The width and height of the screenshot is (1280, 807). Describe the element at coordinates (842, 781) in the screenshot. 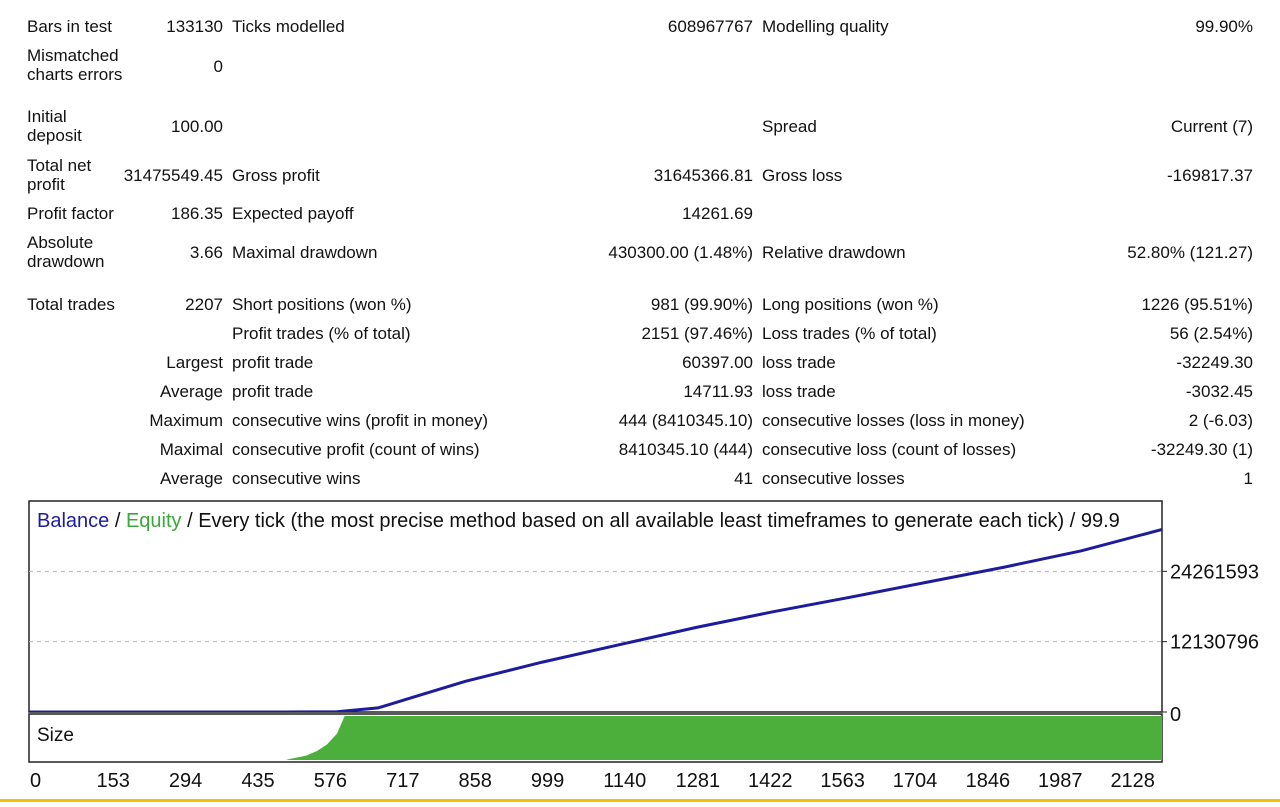

I see `x-tick-label: 1563` at that location.